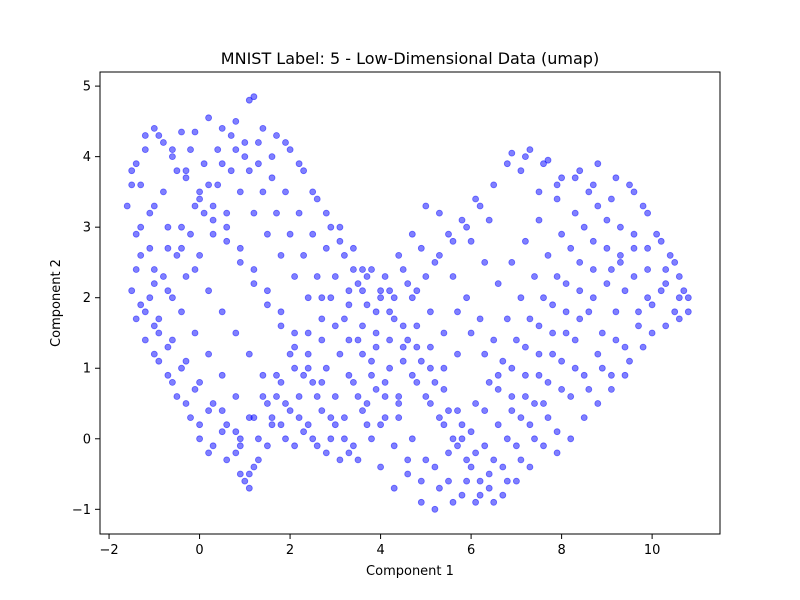  I want to click on x-axis: −2 0 2 4 6 8 10, so click(379, 546).